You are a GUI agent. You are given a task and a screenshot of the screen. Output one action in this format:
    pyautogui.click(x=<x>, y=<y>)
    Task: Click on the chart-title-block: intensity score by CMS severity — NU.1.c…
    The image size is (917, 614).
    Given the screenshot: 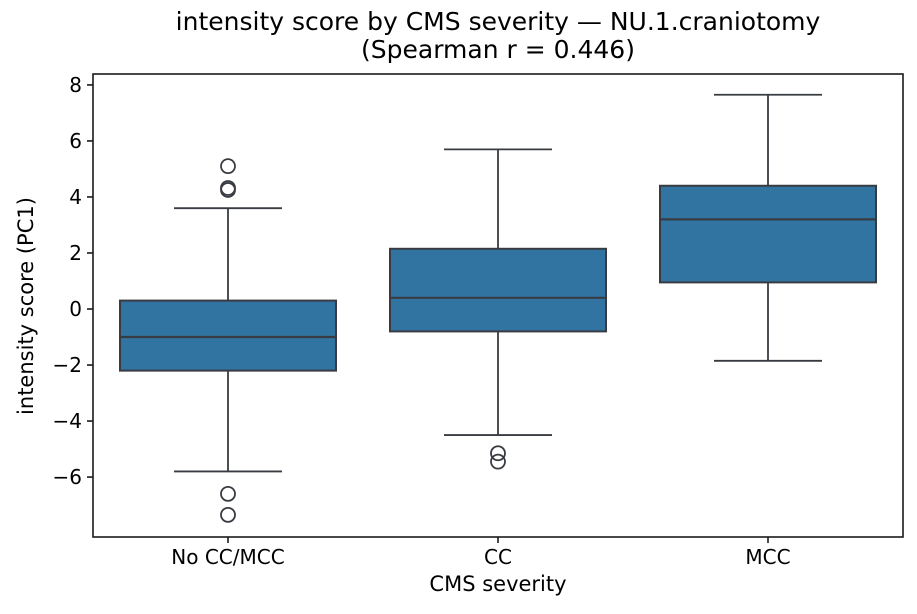 What is the action you would take?
    pyautogui.click(x=498, y=36)
    